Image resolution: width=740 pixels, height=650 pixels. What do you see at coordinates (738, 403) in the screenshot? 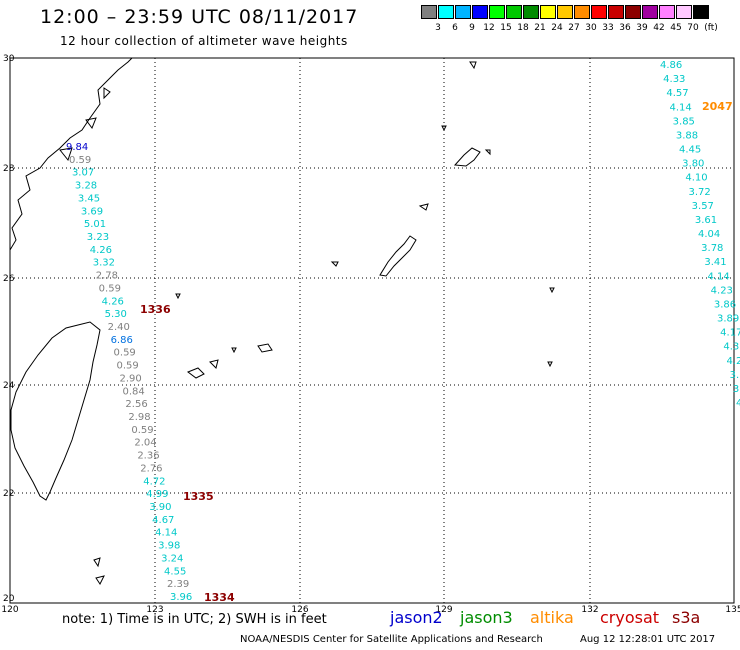
I see `wave-height-value: 4` at bounding box center [738, 403].